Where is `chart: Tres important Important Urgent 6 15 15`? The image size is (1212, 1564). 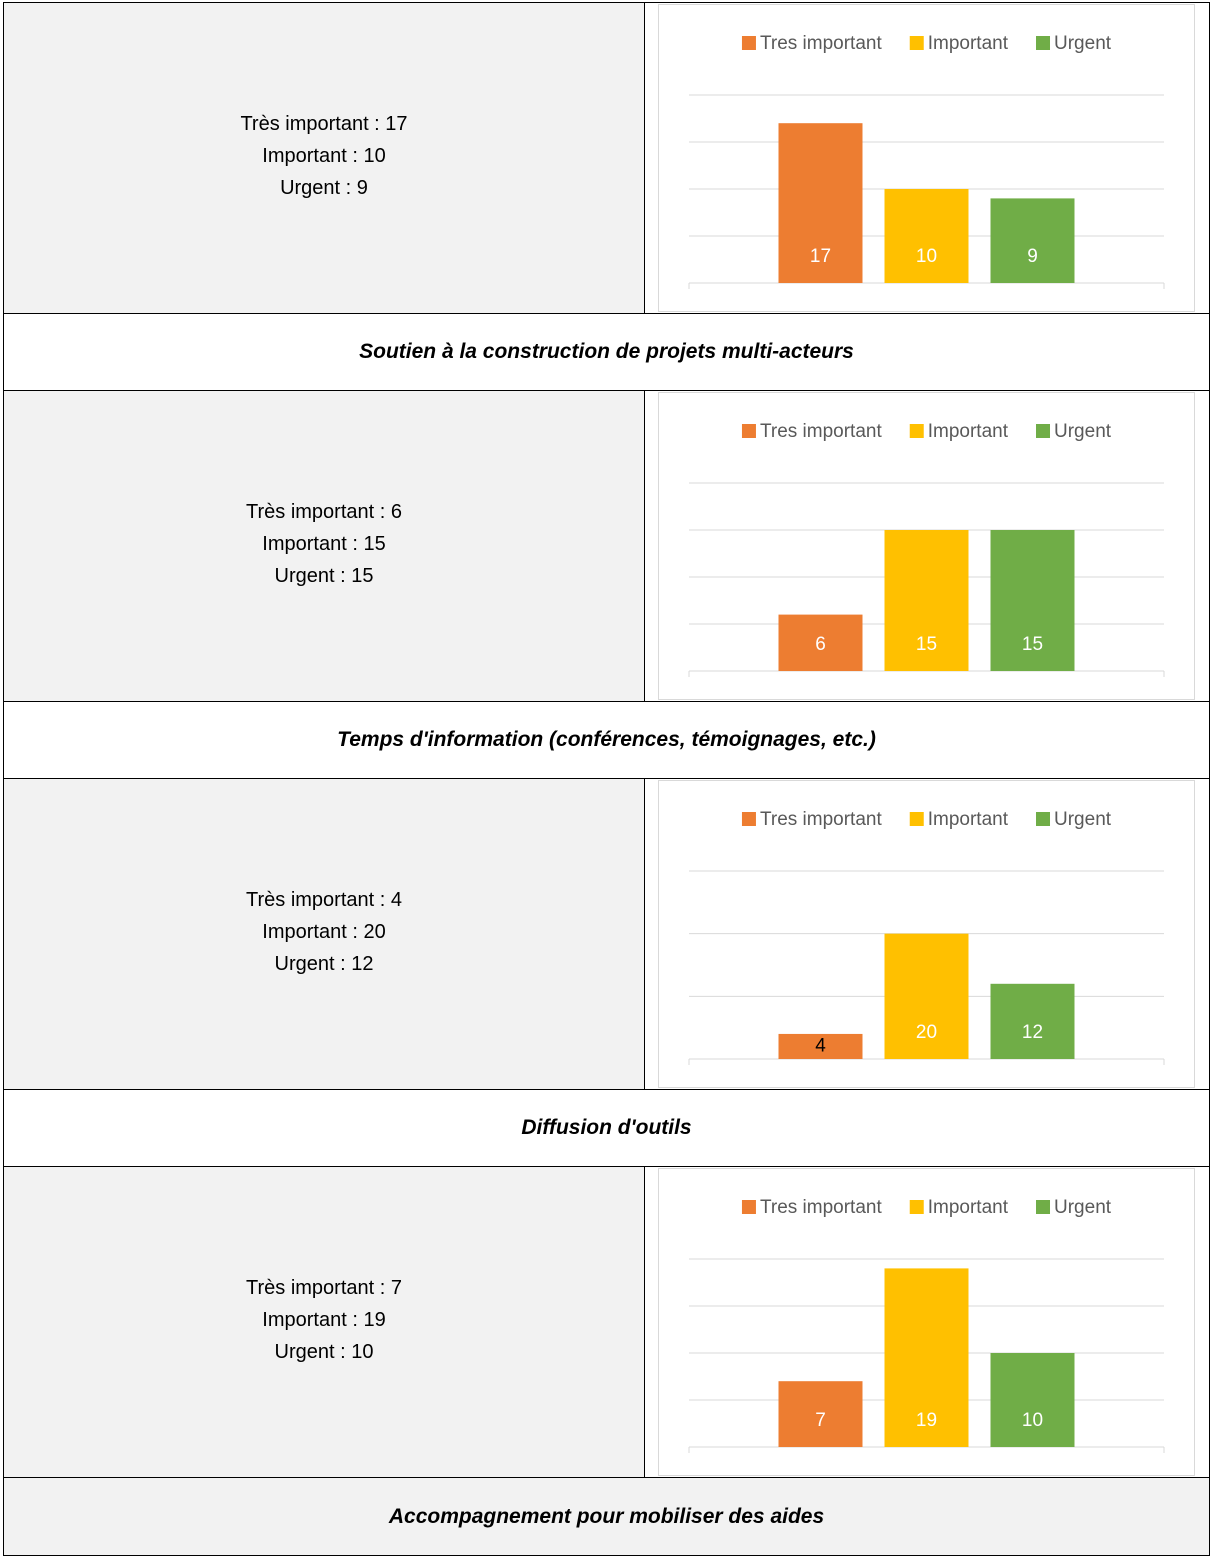
chart: Tres important Important Urgent 6 15 15 is located at coordinates (926, 546).